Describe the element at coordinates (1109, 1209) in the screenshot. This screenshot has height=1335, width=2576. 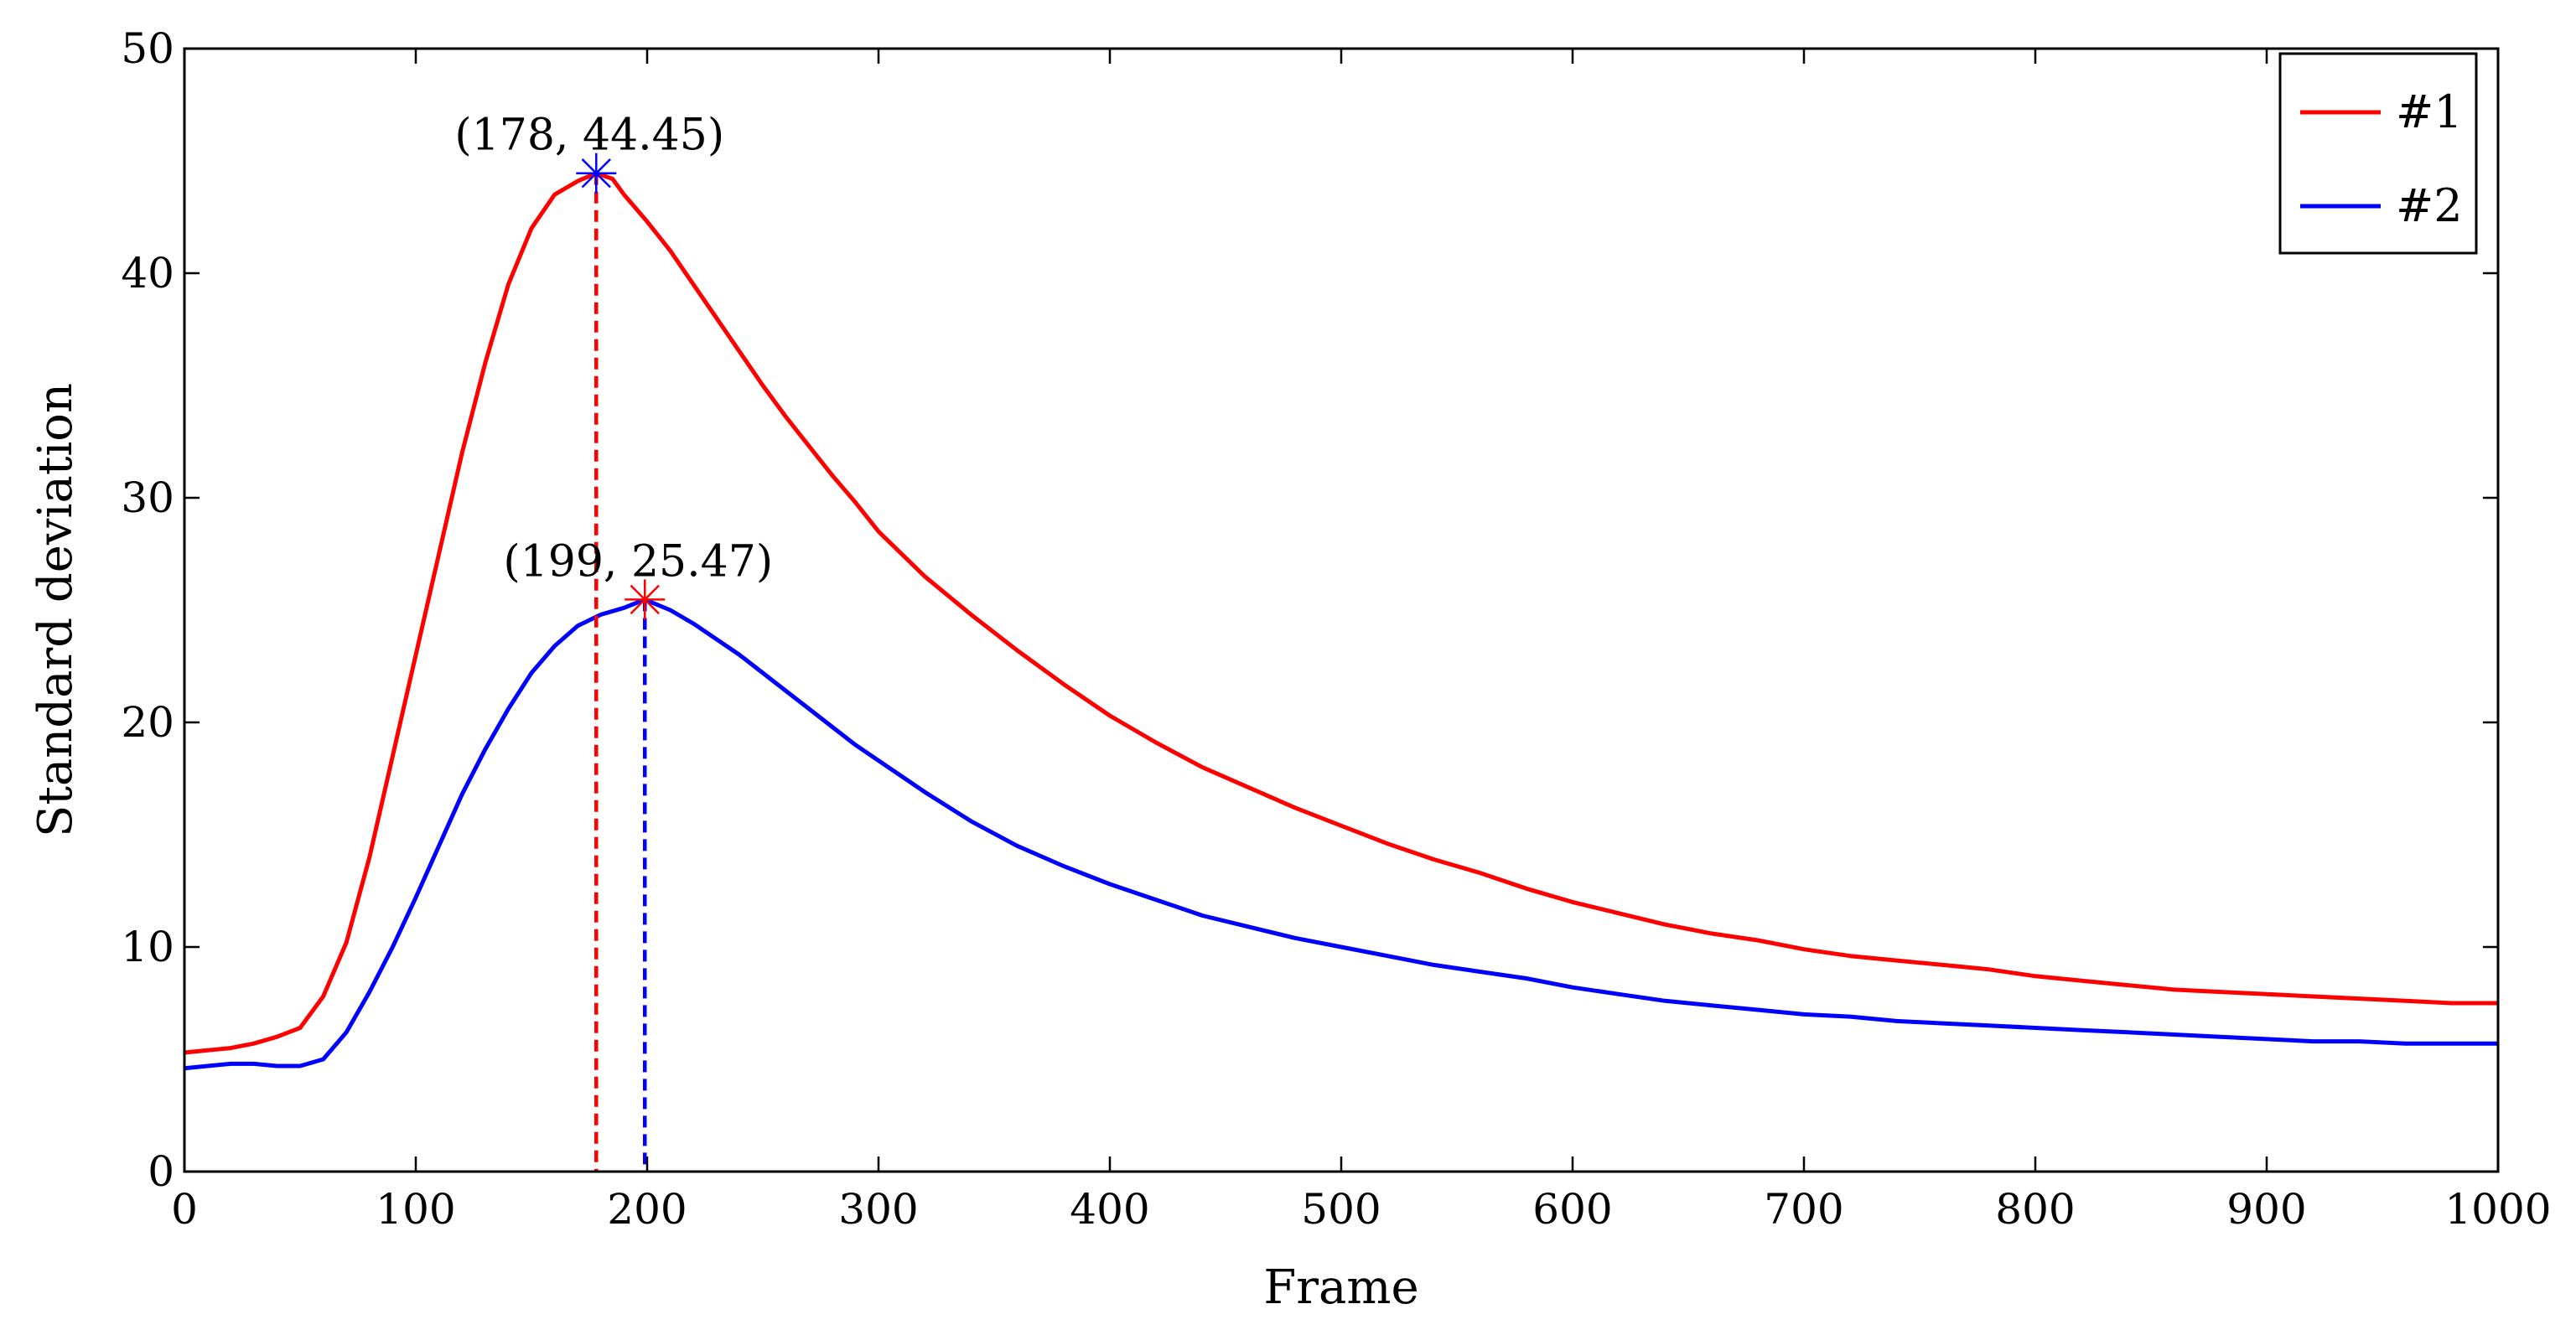
I see `x-tick-label-4: 400` at that location.